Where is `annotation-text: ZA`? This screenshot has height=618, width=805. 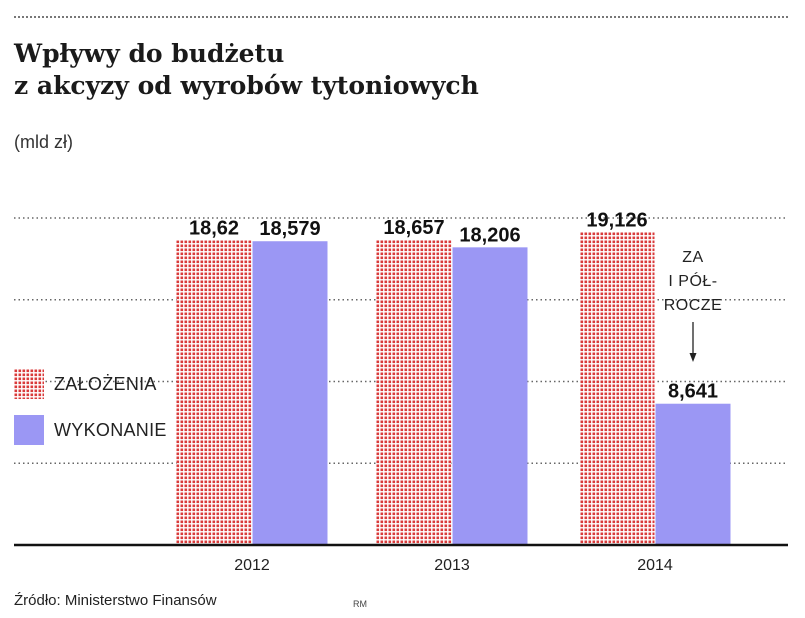 annotation-text: ZA is located at coordinates (692, 257).